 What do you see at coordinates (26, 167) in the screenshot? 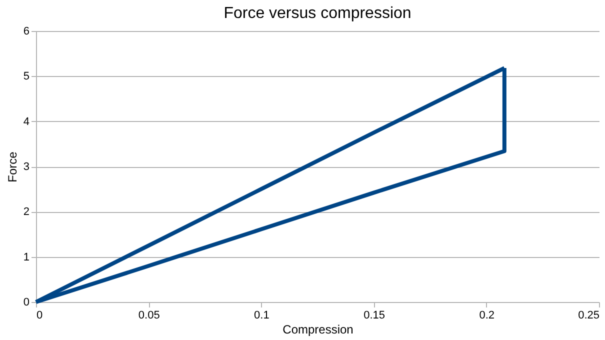
I see `y-tick-label: 3` at bounding box center [26, 167].